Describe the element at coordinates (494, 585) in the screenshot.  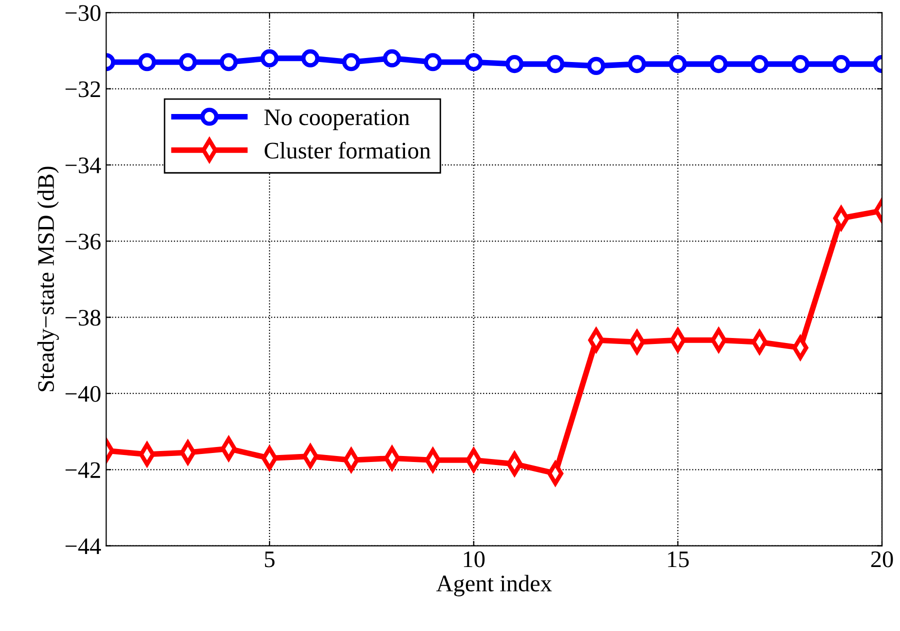
I see `x-axis-title: Agent index` at that location.